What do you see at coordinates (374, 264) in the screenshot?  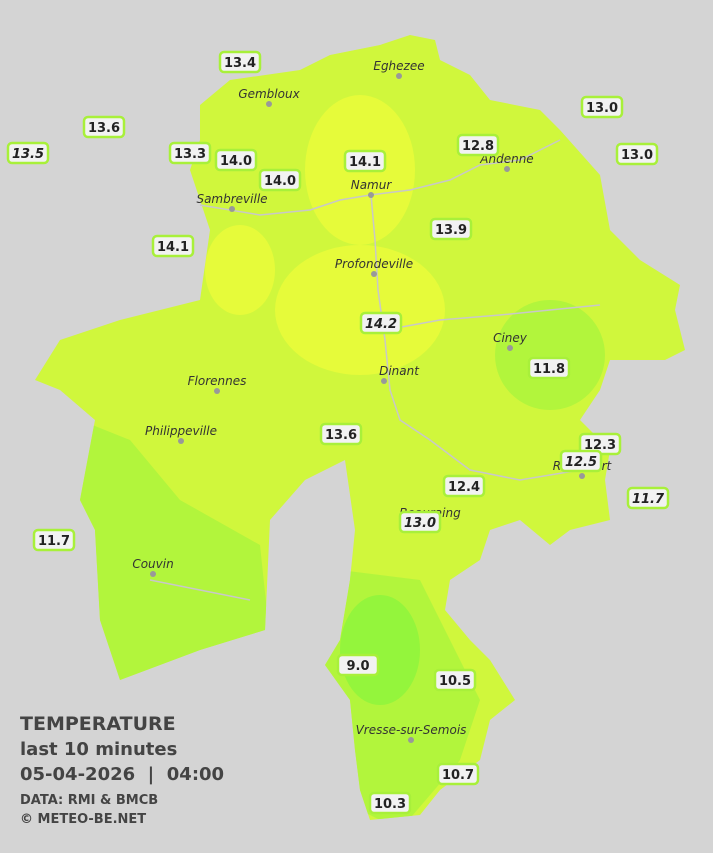 I see `city-name: Profondeville` at bounding box center [374, 264].